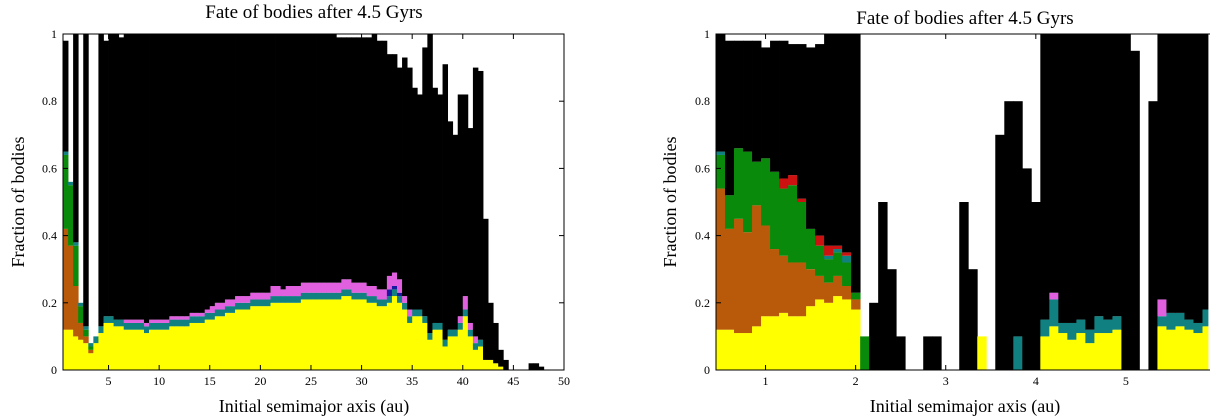 The image size is (1210, 416). Describe the element at coordinates (311, 381) in the screenshot. I see `x-tick-label: 25` at that location.